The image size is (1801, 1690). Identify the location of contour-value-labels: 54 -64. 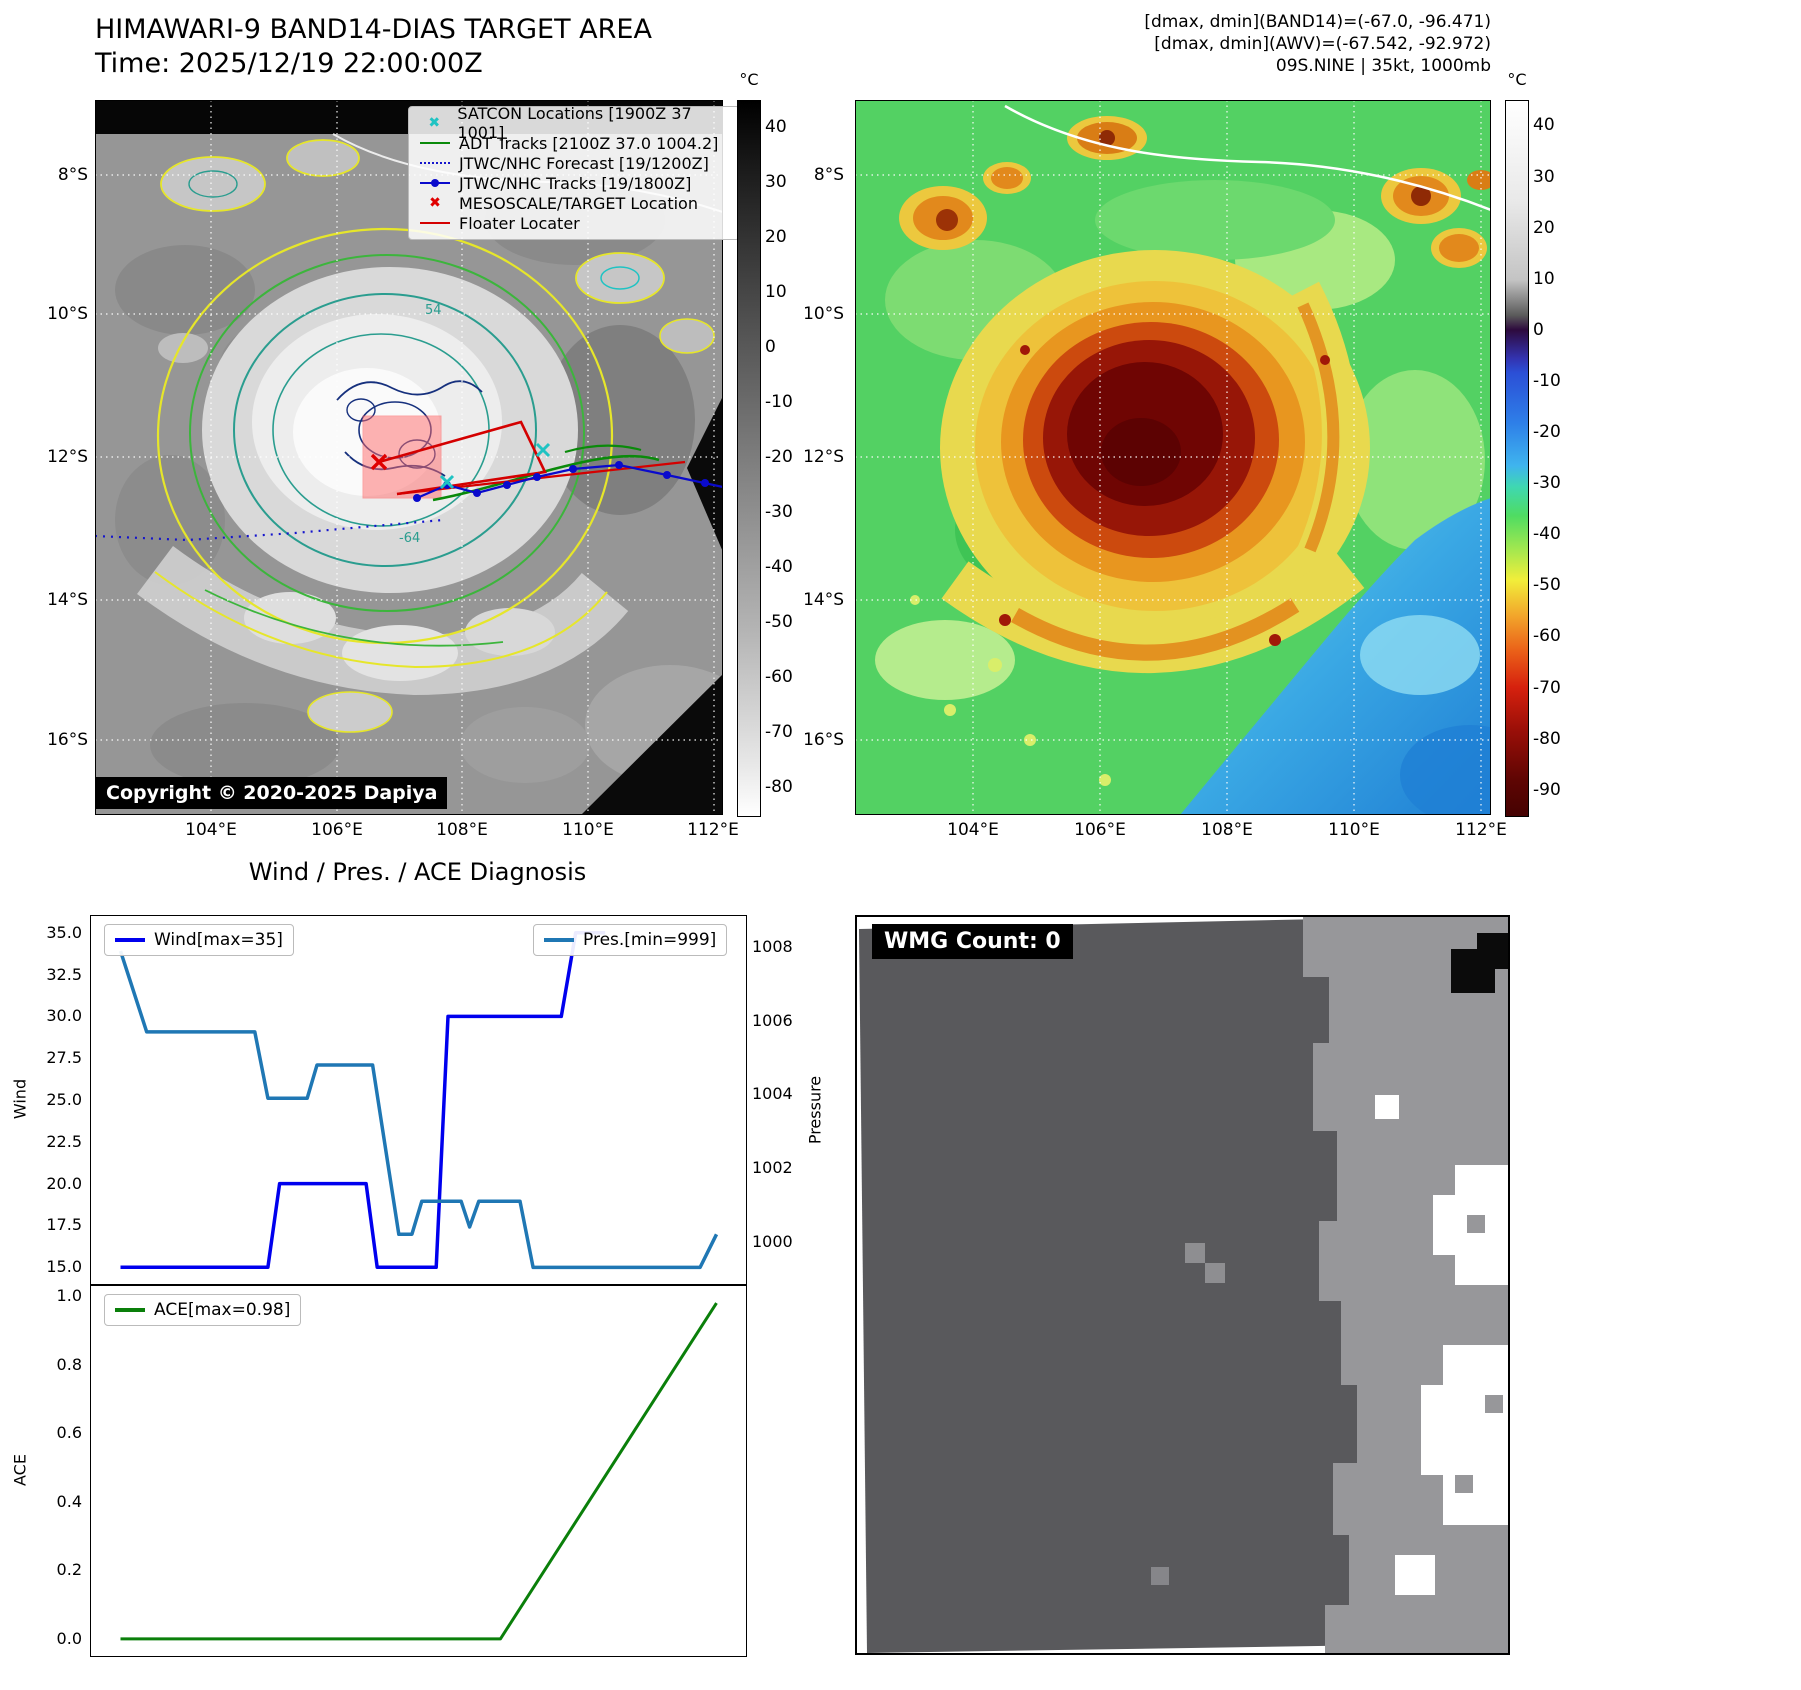
(420, 424).